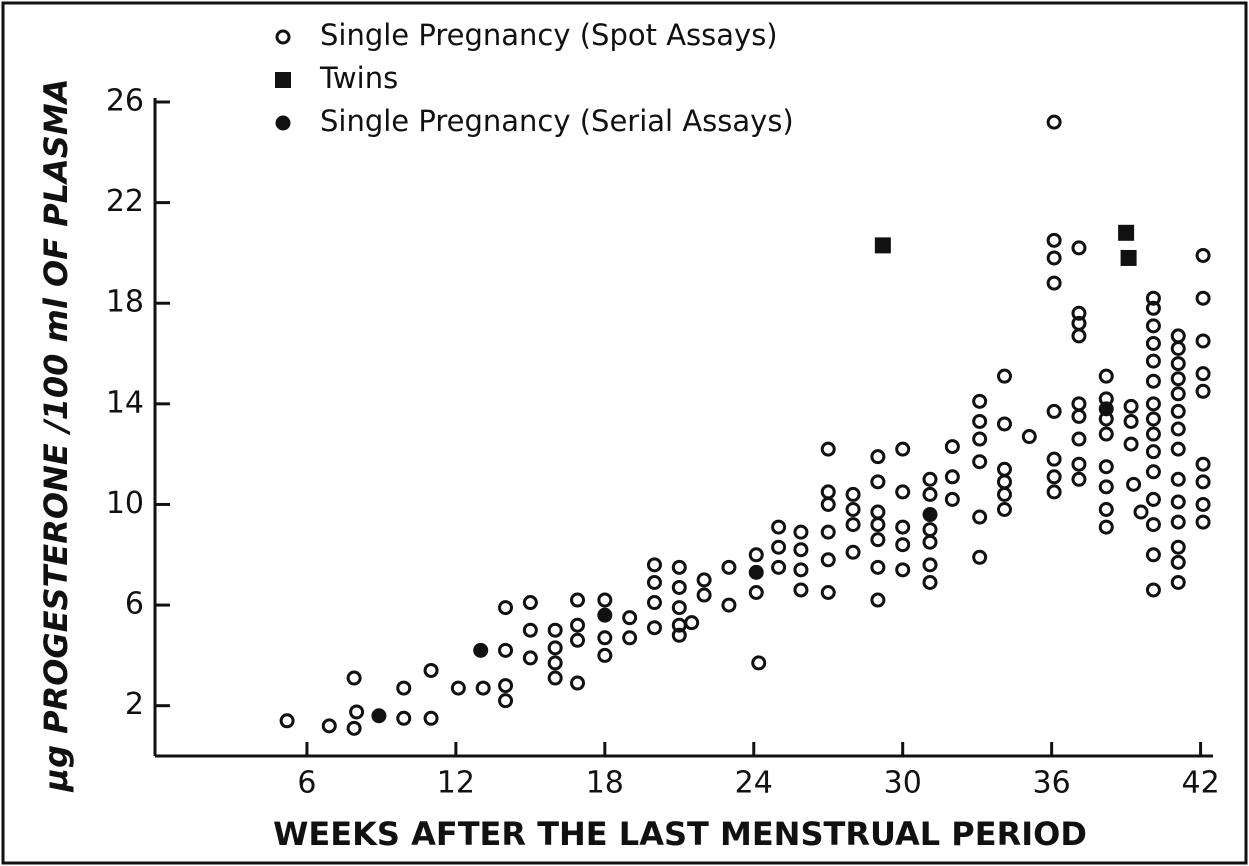 This screenshot has width=1249, height=866. Describe the element at coordinates (605, 783) in the screenshot. I see `x-tick-label: 18` at that location.